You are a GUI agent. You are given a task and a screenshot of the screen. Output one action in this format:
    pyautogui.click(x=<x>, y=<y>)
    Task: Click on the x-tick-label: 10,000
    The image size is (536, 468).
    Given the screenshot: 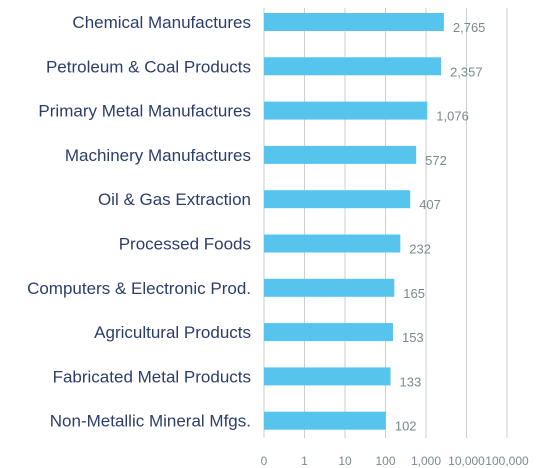 What is the action you would take?
    pyautogui.click(x=466, y=461)
    